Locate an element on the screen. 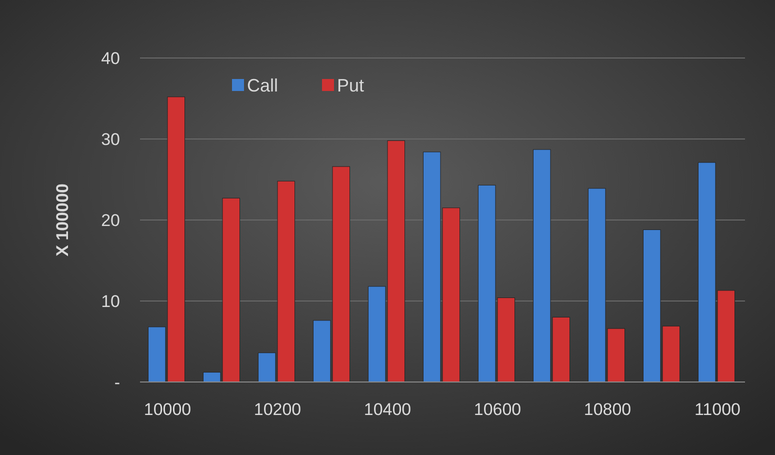  x-tick-label: 10000 is located at coordinates (168, 409).